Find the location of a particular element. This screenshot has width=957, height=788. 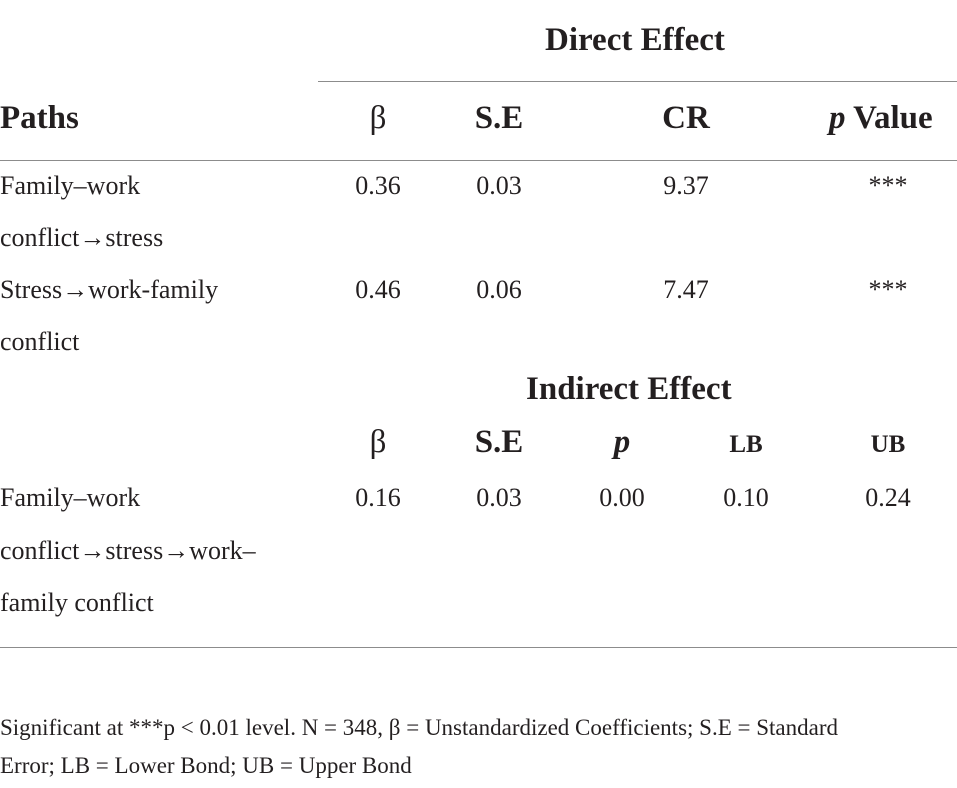

indirect-path-line2: conflict→stress→work– is located at coordinates (128, 550).